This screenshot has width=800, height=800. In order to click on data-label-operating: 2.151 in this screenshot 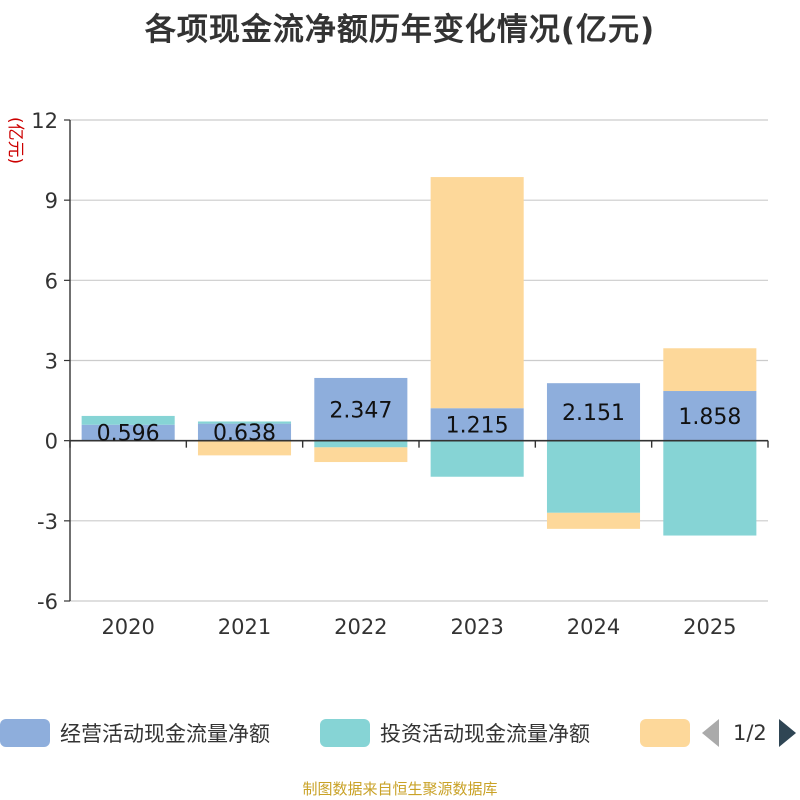, I will do `click(593, 413)`.